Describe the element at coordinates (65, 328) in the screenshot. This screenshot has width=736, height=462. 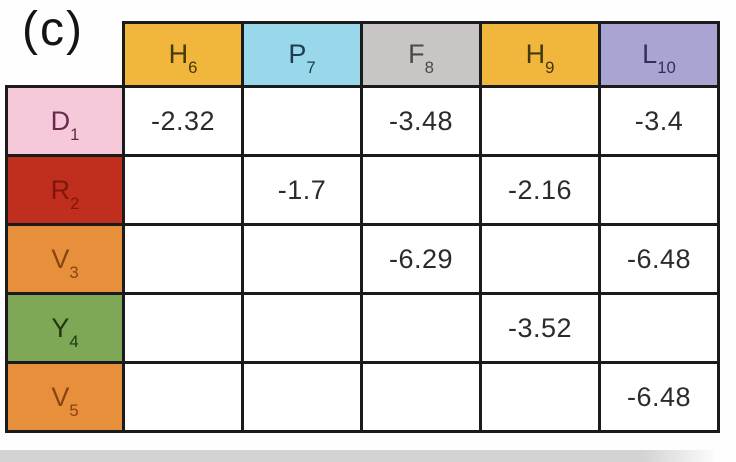
I see `row-header-y4: Y4` at that location.